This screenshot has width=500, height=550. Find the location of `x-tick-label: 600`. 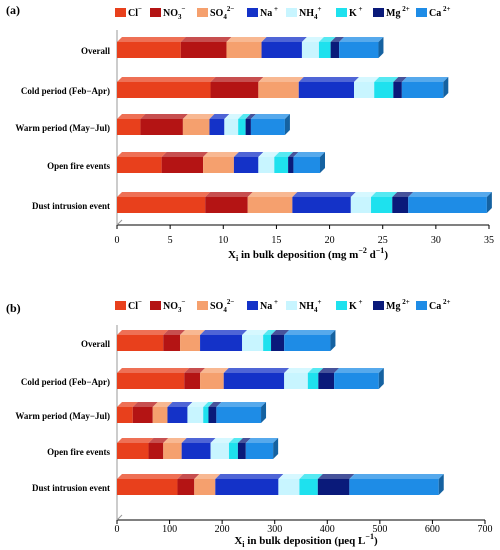

x-tick-label: 600 is located at coordinates (432, 529).